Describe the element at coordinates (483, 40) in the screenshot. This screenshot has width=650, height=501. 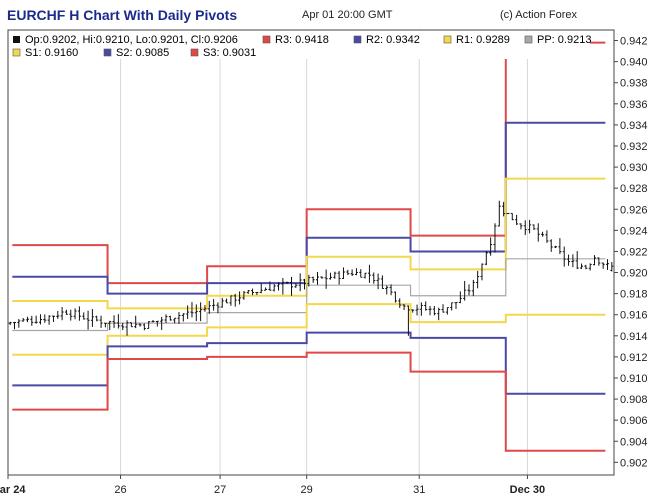
I see `legend-label-r1: R1: 0.9289` at that location.